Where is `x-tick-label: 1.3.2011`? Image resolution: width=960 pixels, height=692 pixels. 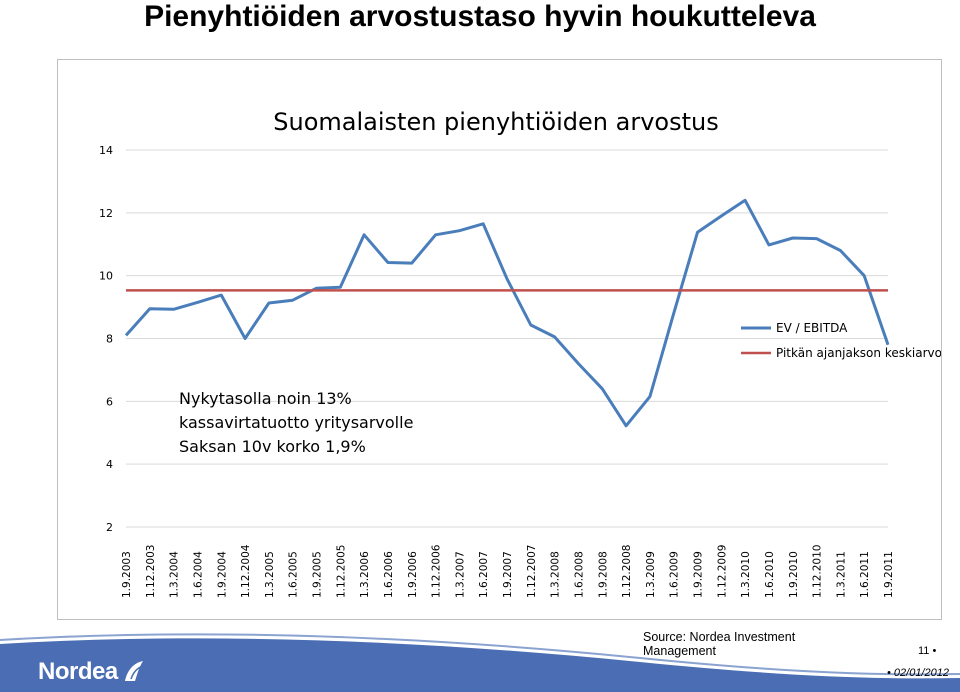
x-tick-label: 1.3.2011 is located at coordinates (841, 574).